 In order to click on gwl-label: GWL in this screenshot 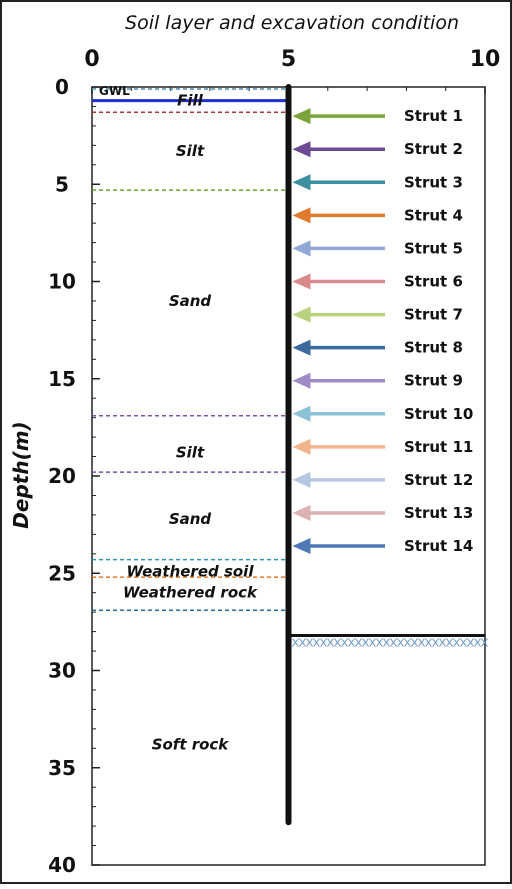, I will do `click(114, 91)`.